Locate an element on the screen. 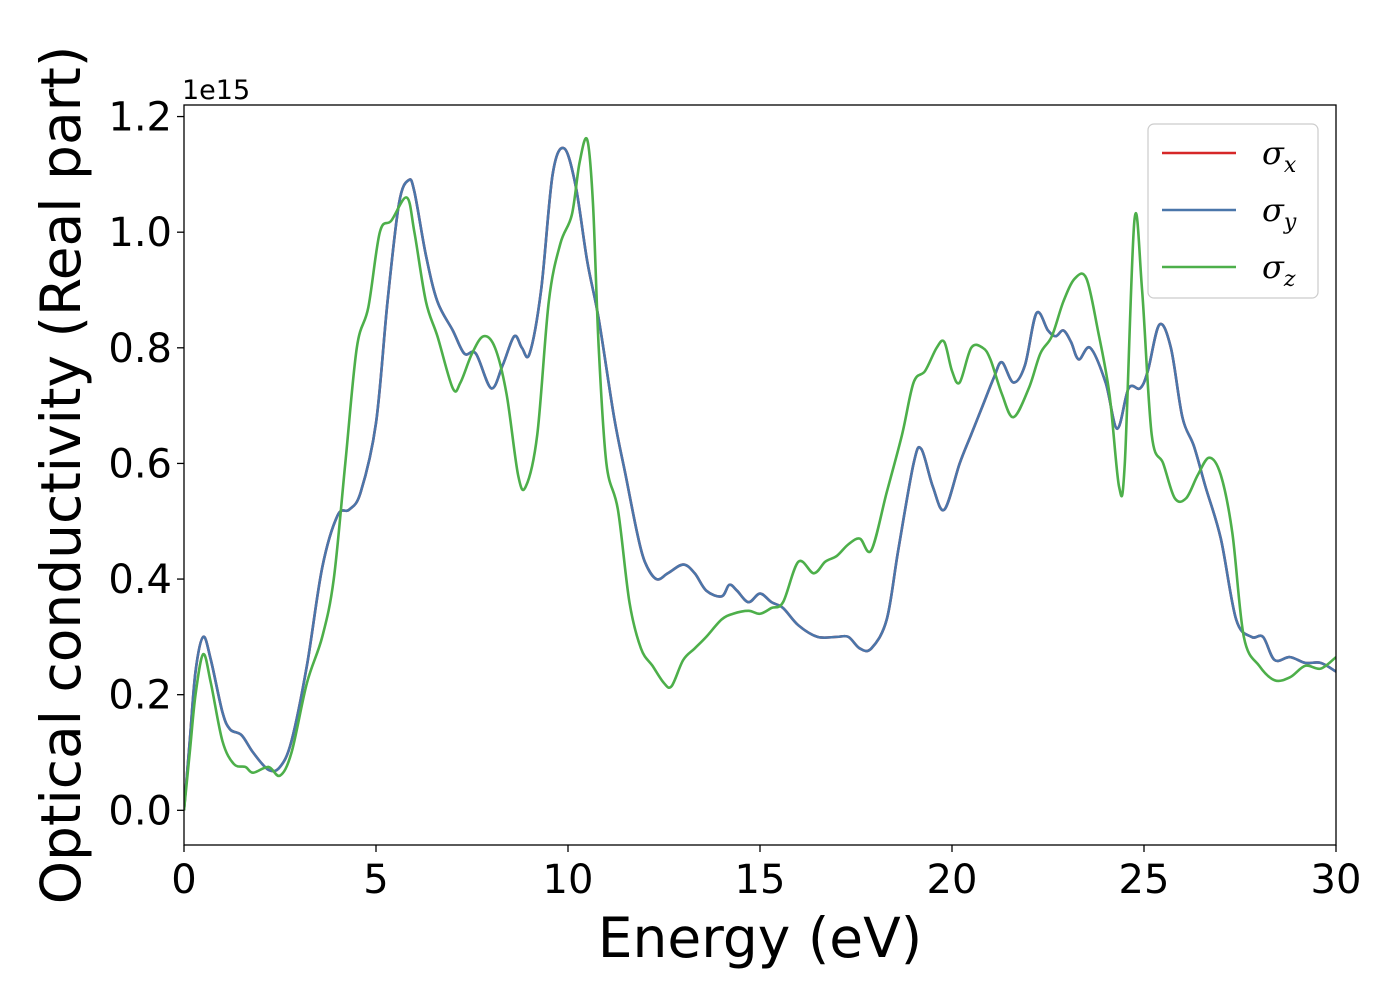  y-offset-label: 1e15 is located at coordinates (216, 90).